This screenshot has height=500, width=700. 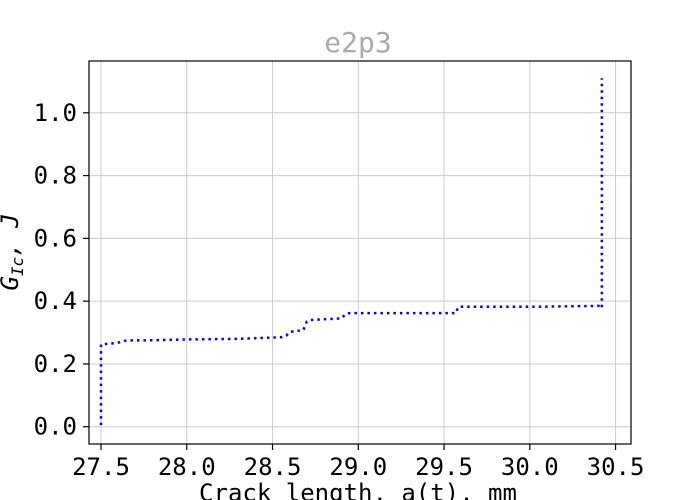 What do you see at coordinates (55, 176) in the screenshot?
I see `y-tick-label: 0.8` at bounding box center [55, 176].